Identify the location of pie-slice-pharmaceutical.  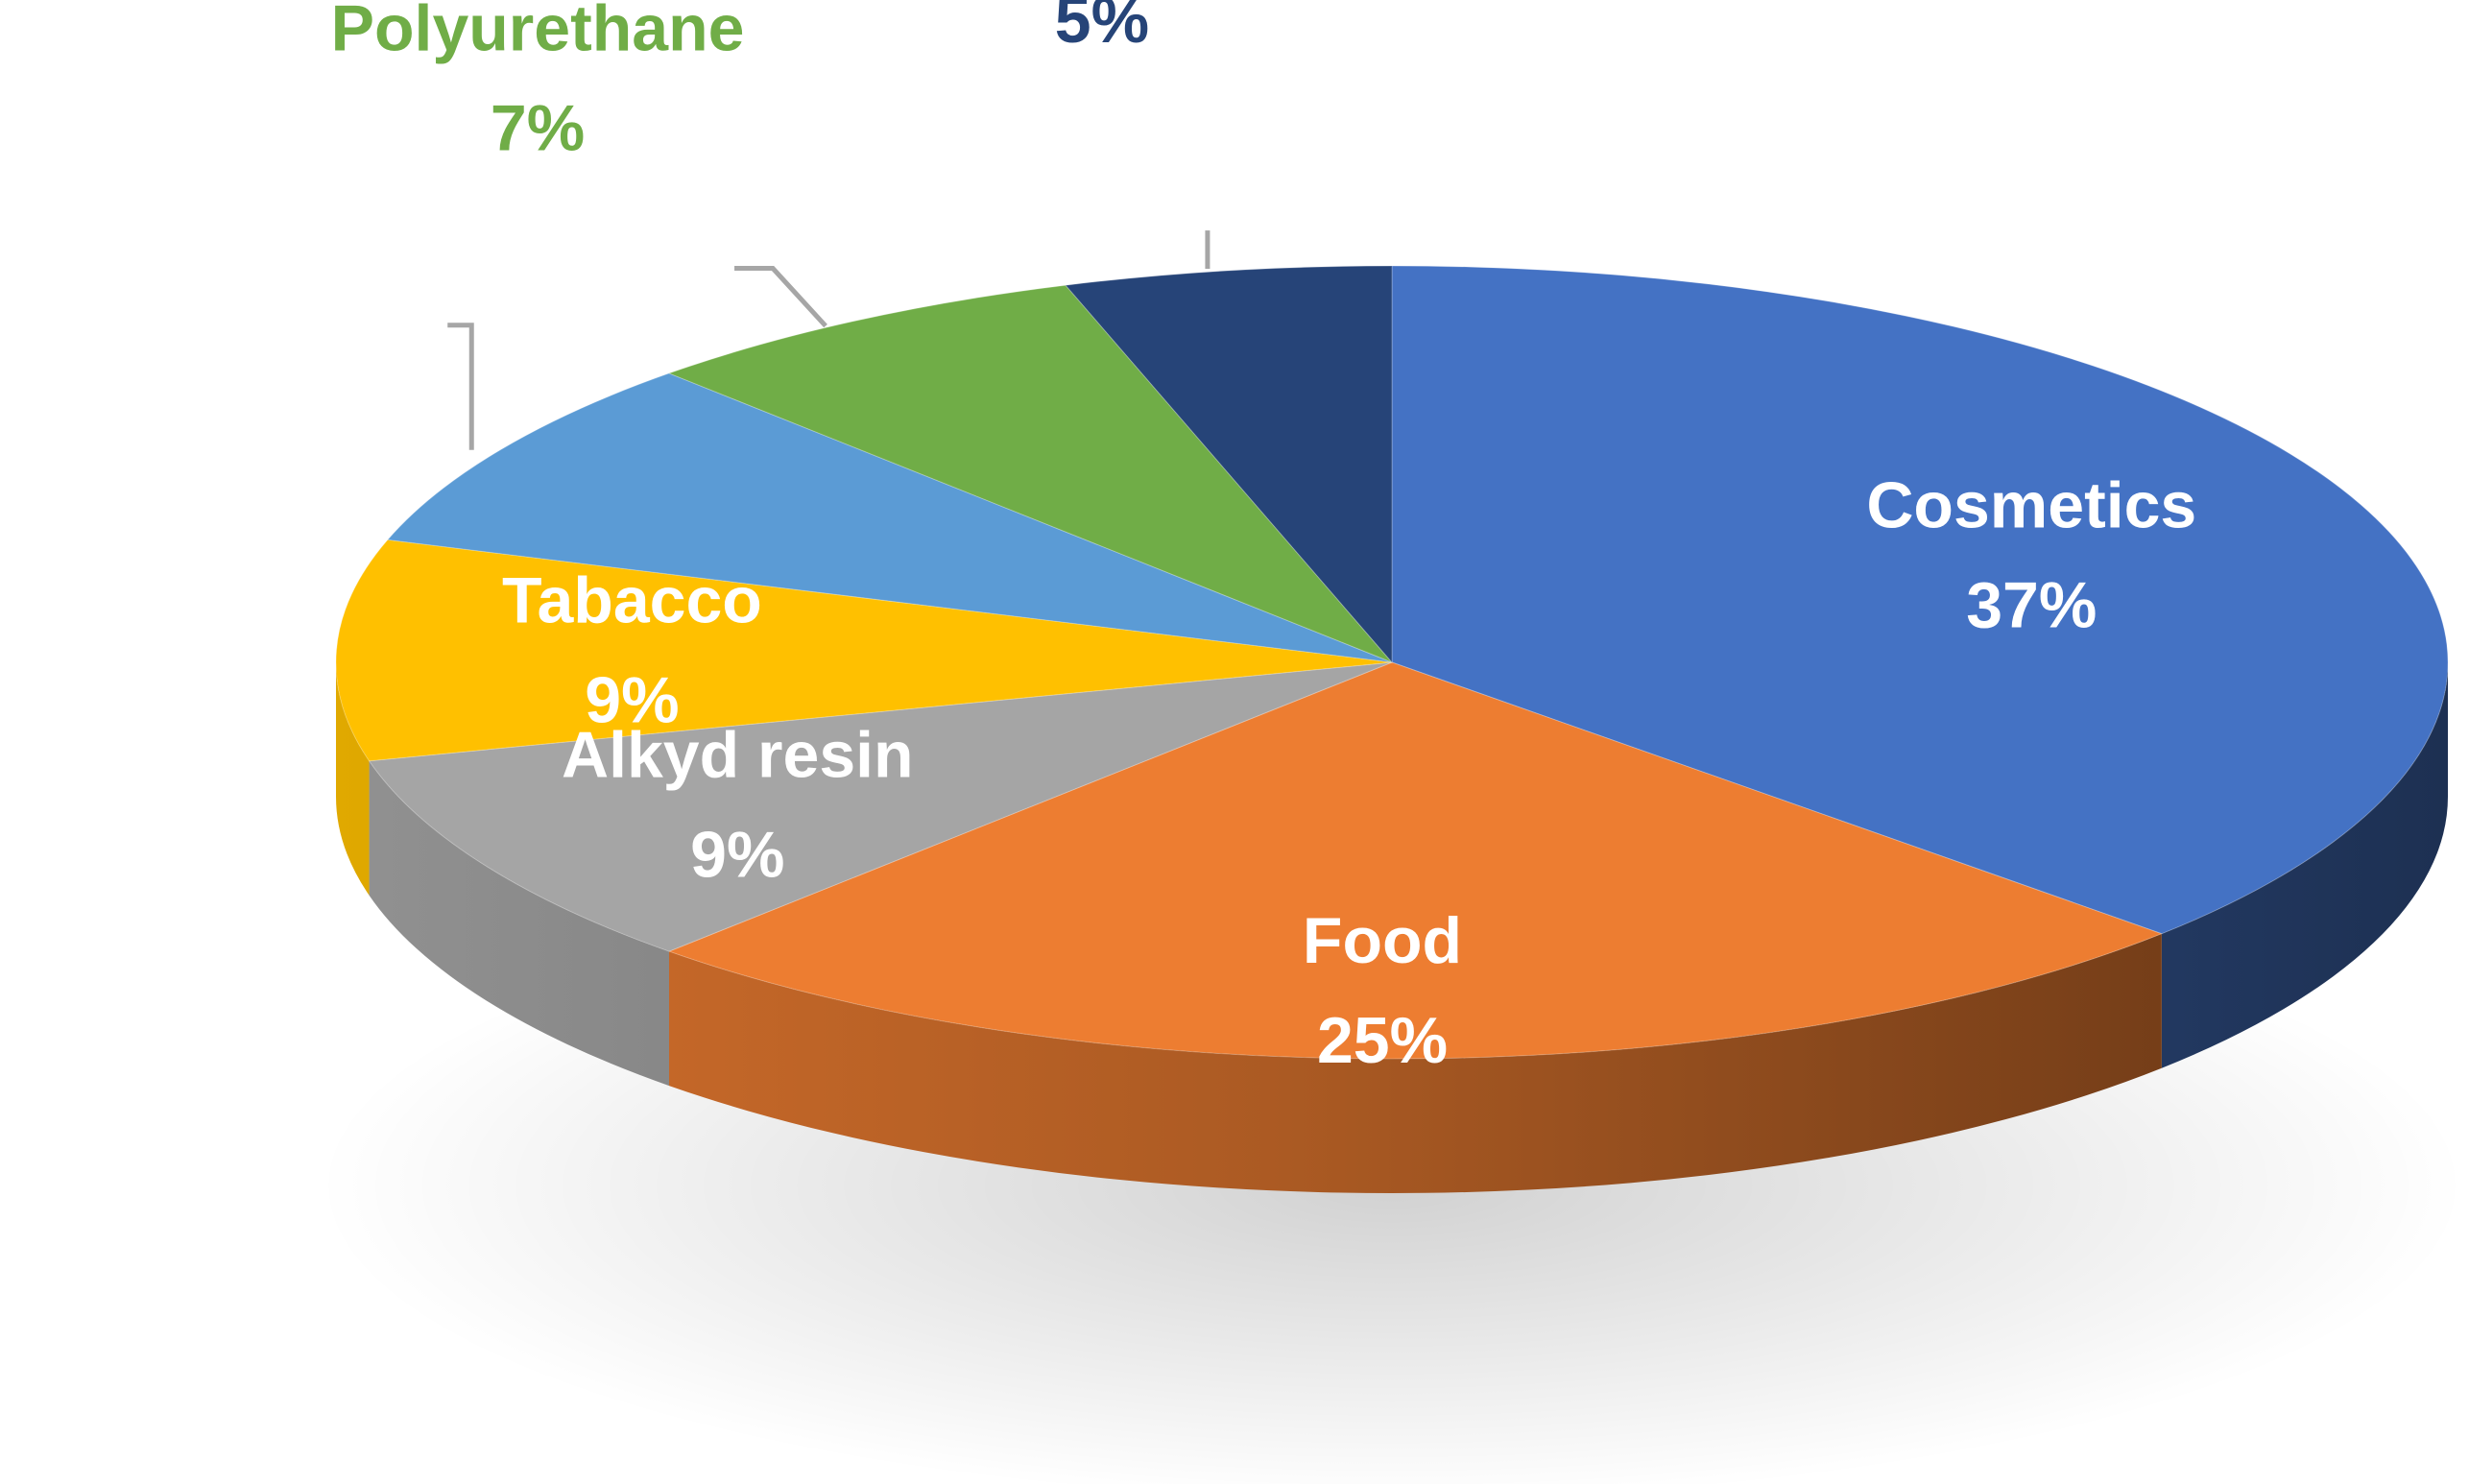
(889, 517).